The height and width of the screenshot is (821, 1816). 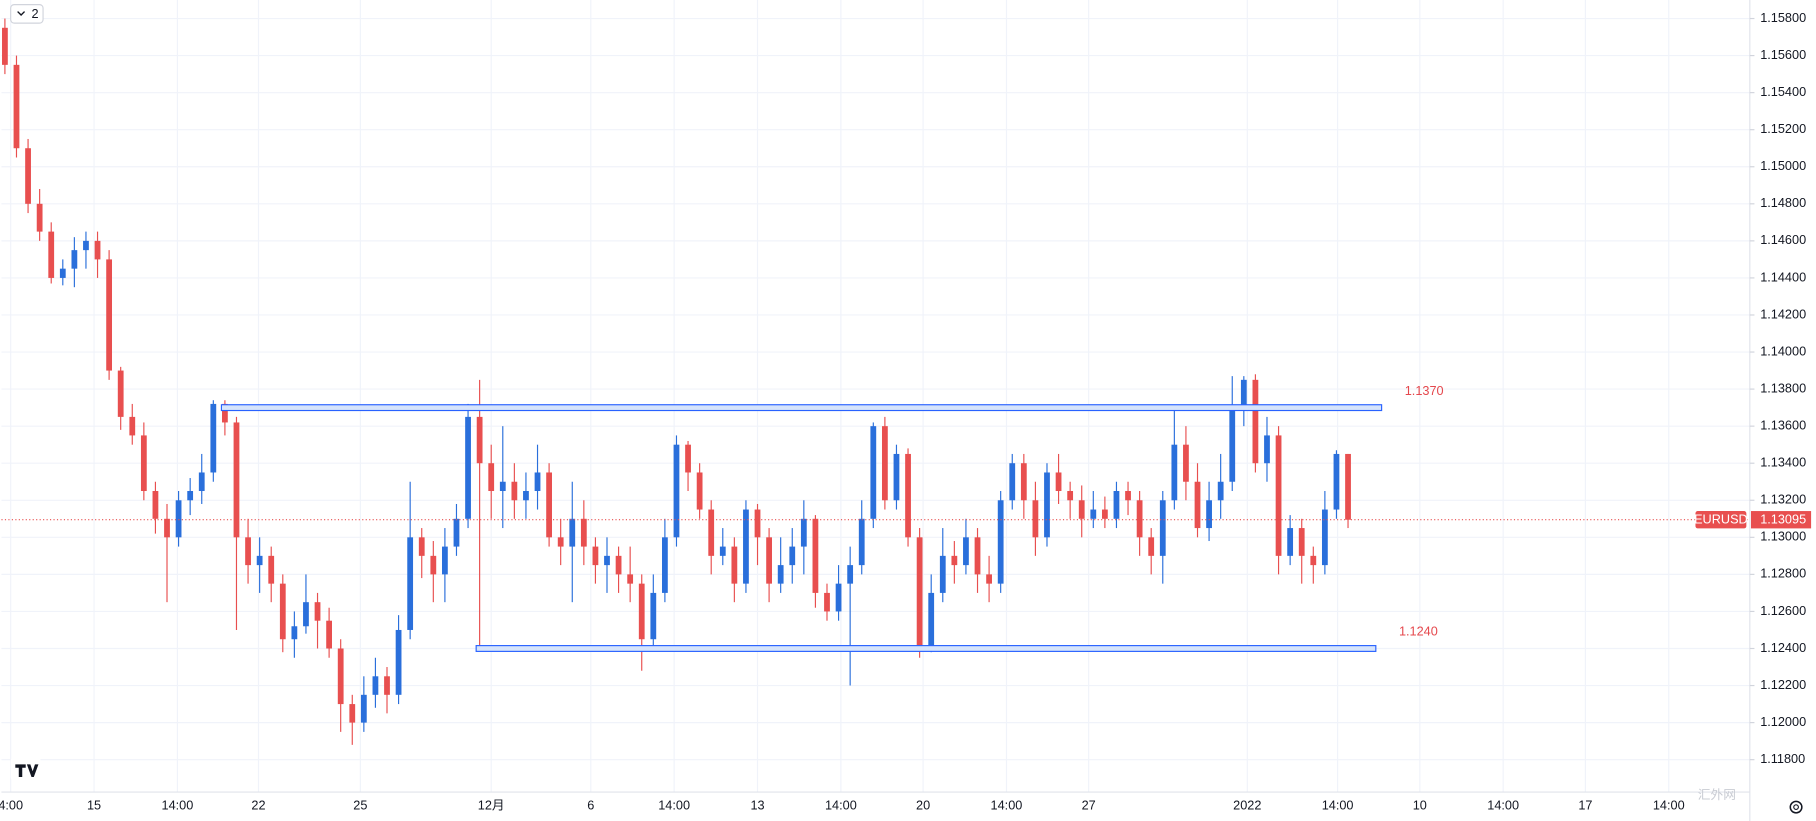 What do you see at coordinates (757, 804) in the screenshot?
I see `x-tick-label: 13` at bounding box center [757, 804].